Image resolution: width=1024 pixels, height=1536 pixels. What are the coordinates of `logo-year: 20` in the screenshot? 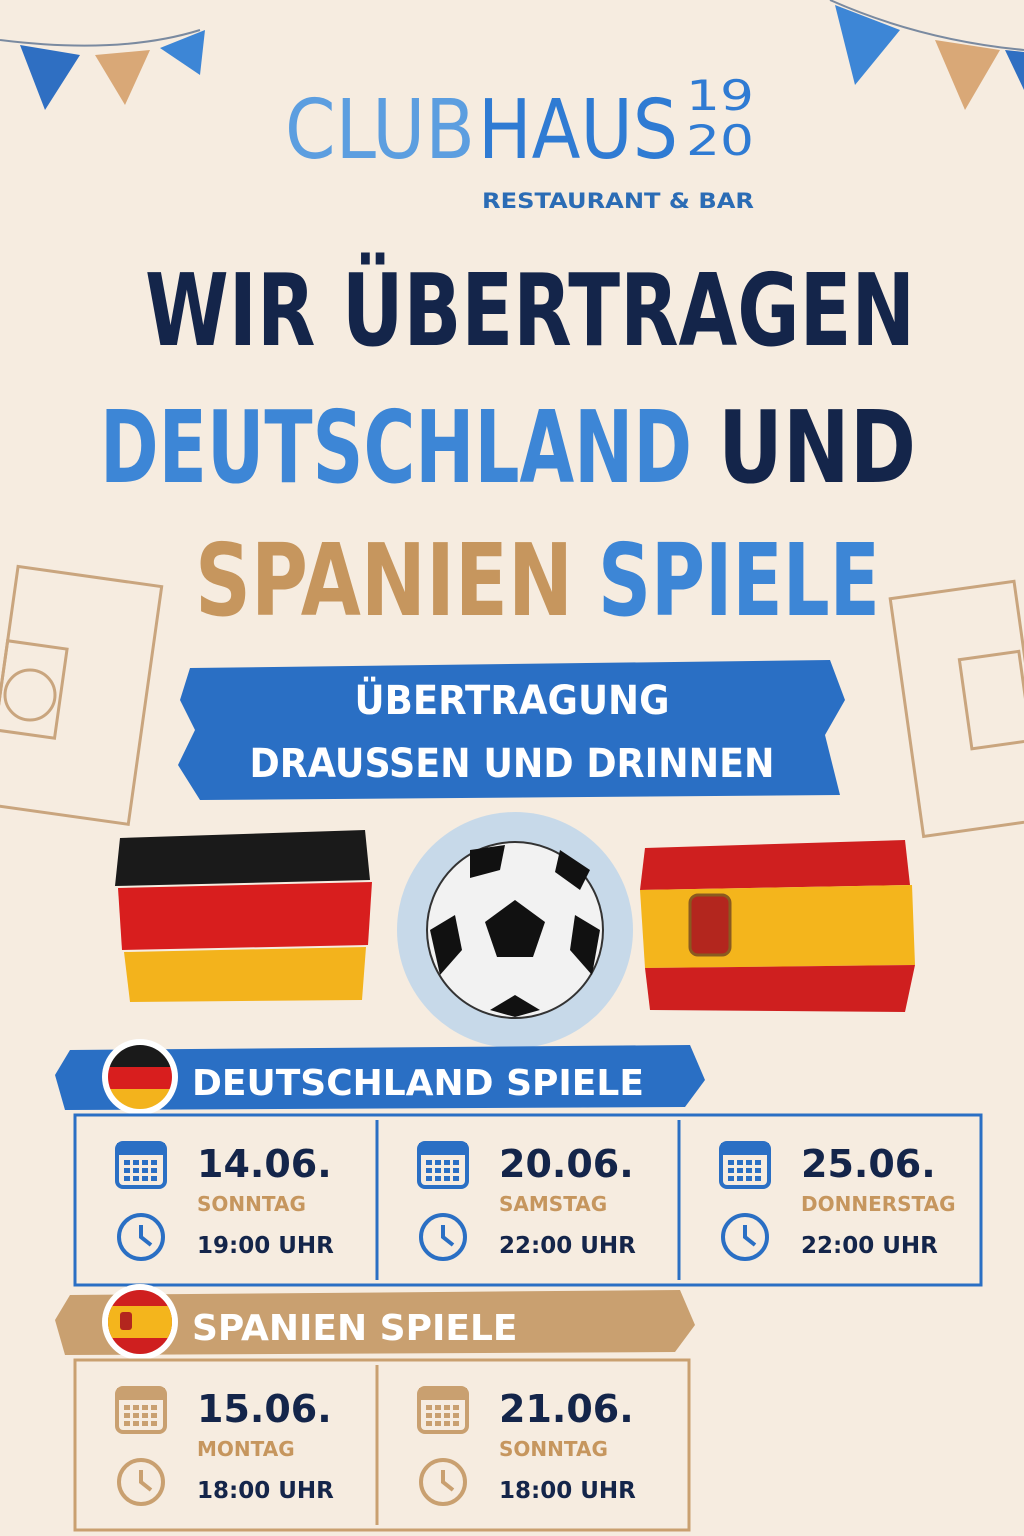 It's located at (720, 140).